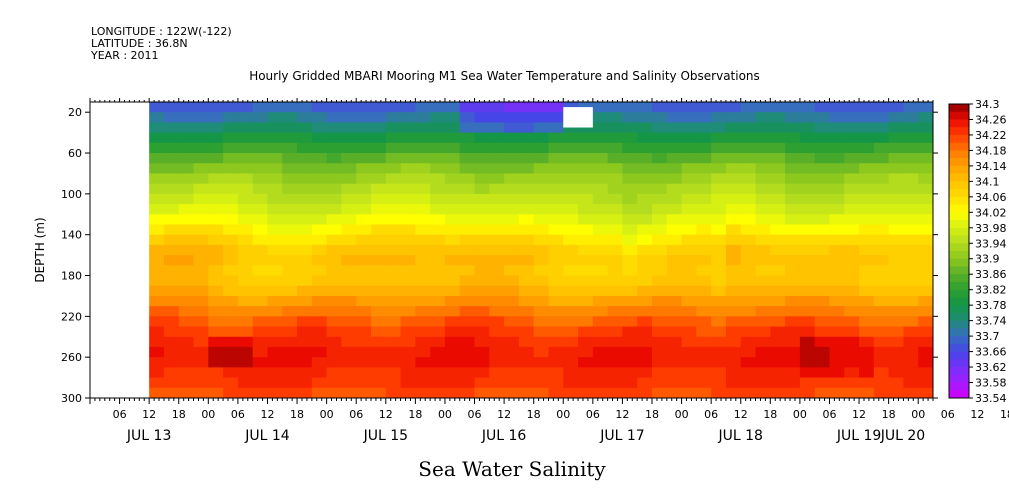 This screenshot has height=504, width=1009. I want to click on colorbar-label: 33.82, so click(991, 290).